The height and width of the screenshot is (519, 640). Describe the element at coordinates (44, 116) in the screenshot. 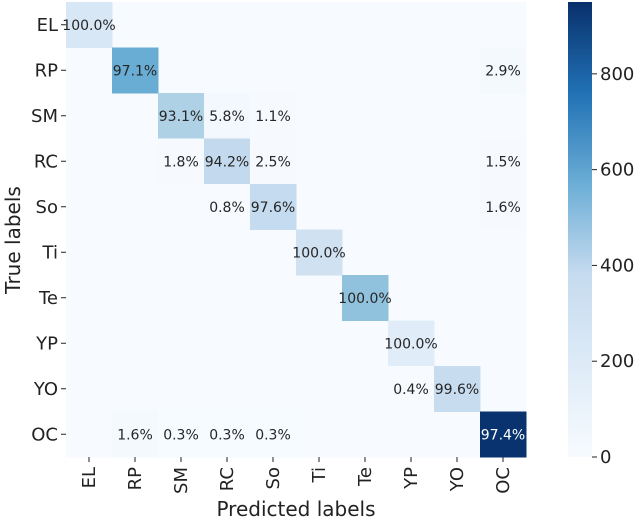

I see `y-tick-label: SM` at that location.